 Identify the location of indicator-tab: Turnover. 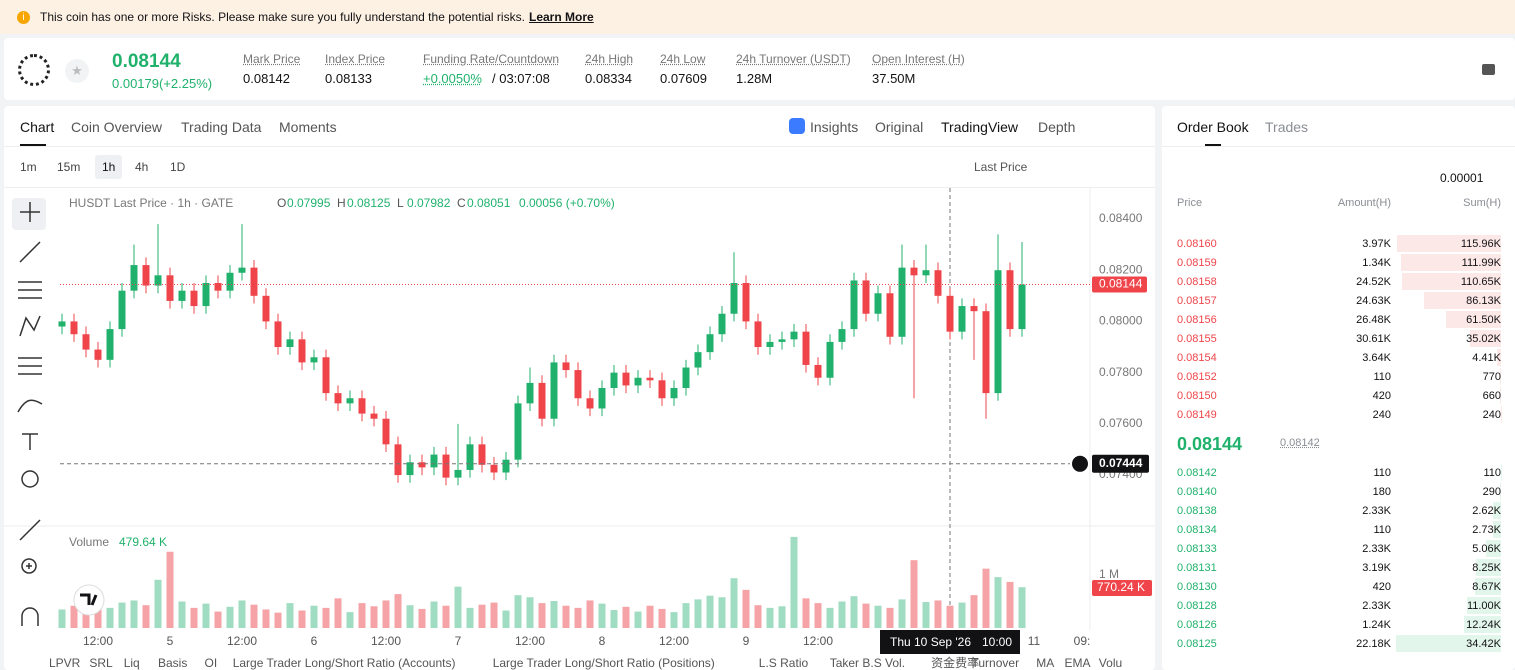
(996, 663).